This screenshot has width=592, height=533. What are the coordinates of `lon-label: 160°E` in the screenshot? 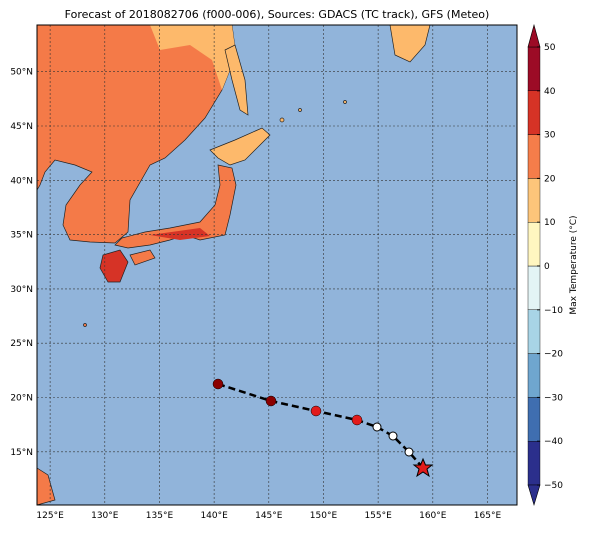 It's located at (433, 516).